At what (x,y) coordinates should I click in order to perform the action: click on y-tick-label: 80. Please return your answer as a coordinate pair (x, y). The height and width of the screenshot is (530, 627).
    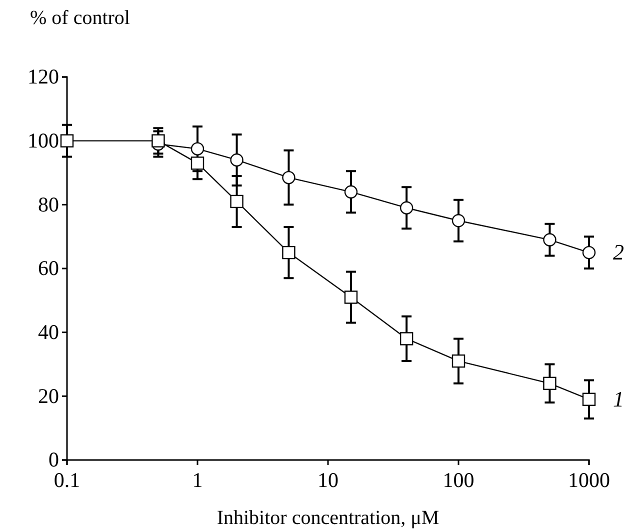
    Looking at the image, I should click on (48, 204).